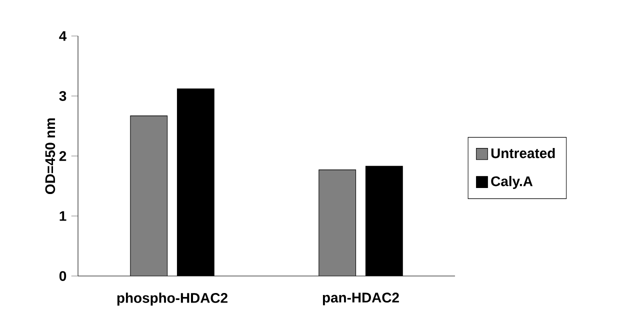  I want to click on y-axis-title: OD=450 nm, so click(50, 156).